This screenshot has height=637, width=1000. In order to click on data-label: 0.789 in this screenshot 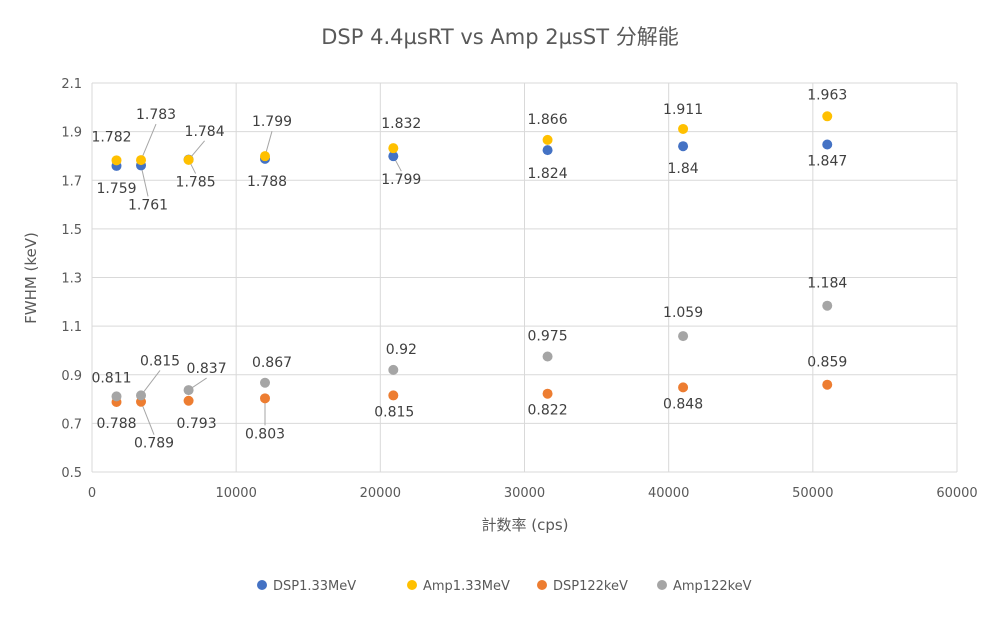, I will do `click(154, 444)`.